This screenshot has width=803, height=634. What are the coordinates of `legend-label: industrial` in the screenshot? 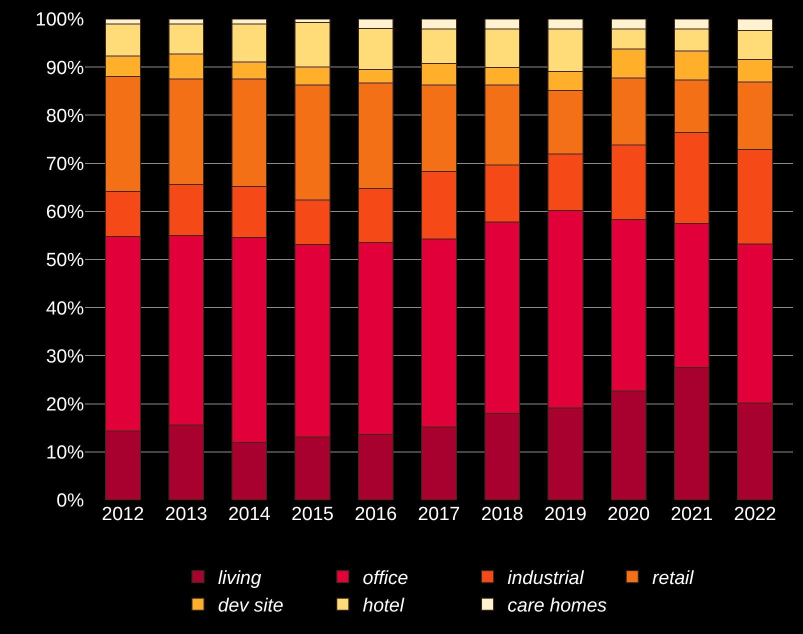 It's located at (546, 578).